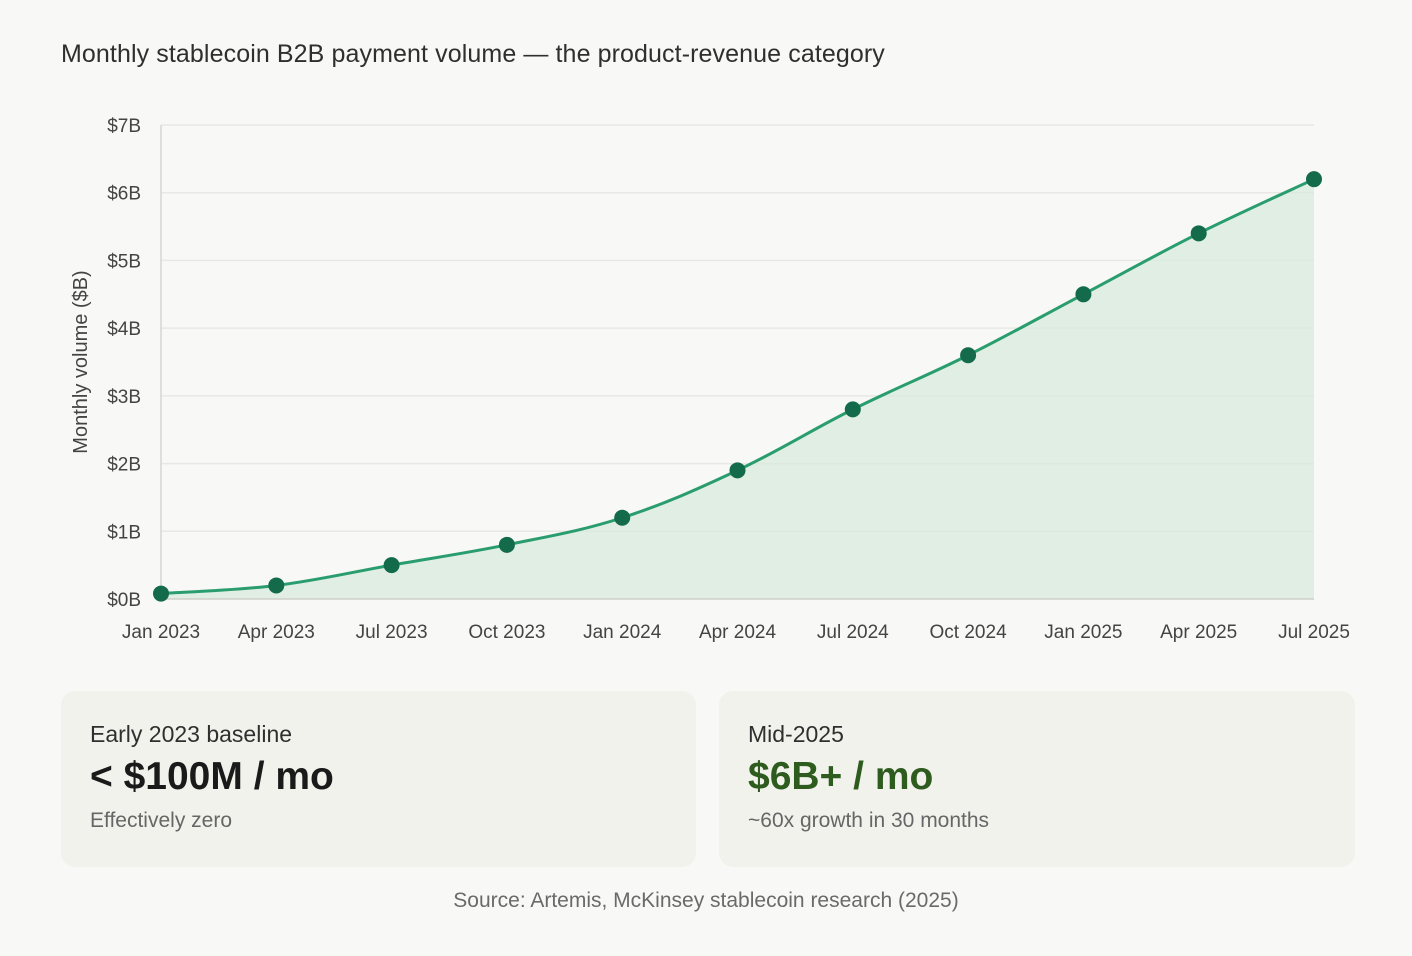  Describe the element at coordinates (124, 261) in the screenshot. I see `y-tick-label: $5B` at that location.